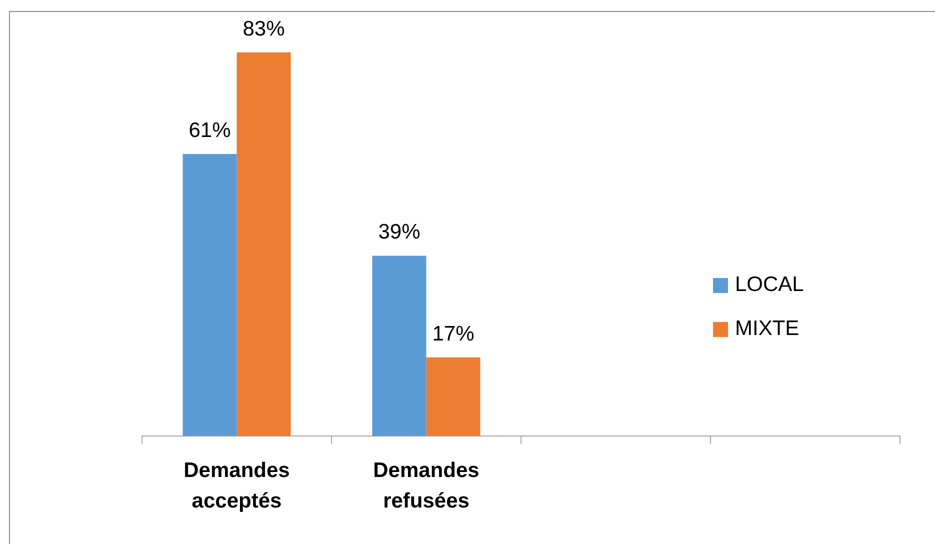  Describe the element at coordinates (263, 28) in the screenshot. I see `data-label: 83%` at that location.